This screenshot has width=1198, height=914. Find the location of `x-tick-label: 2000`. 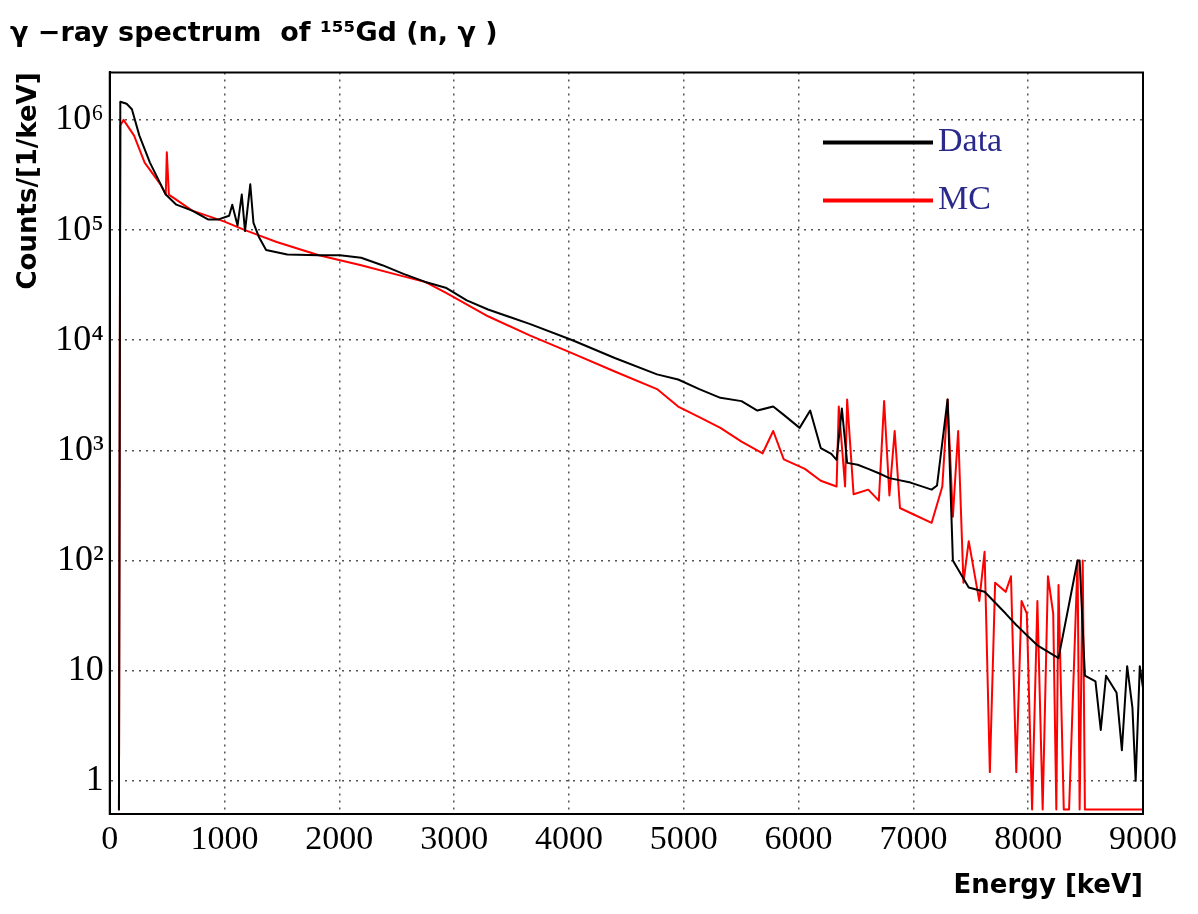

x-tick-label: 2000 is located at coordinates (339, 838).